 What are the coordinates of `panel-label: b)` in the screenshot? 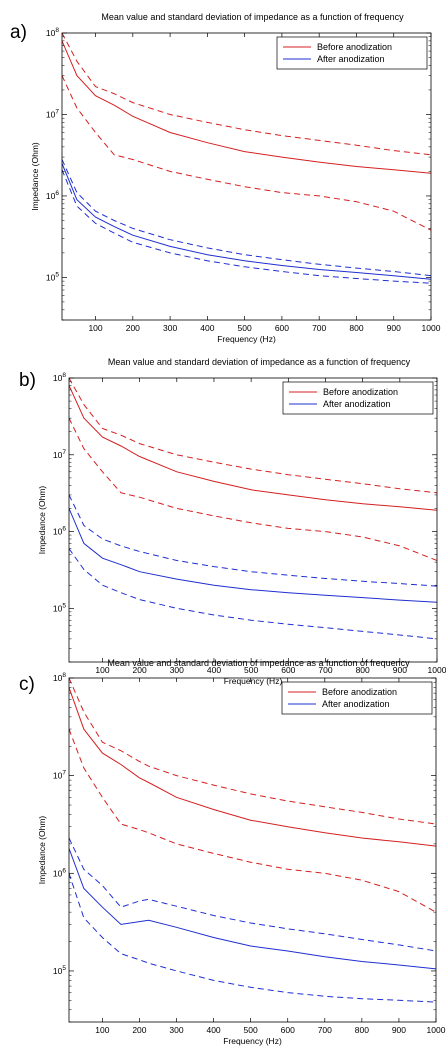 It's located at (27, 380).